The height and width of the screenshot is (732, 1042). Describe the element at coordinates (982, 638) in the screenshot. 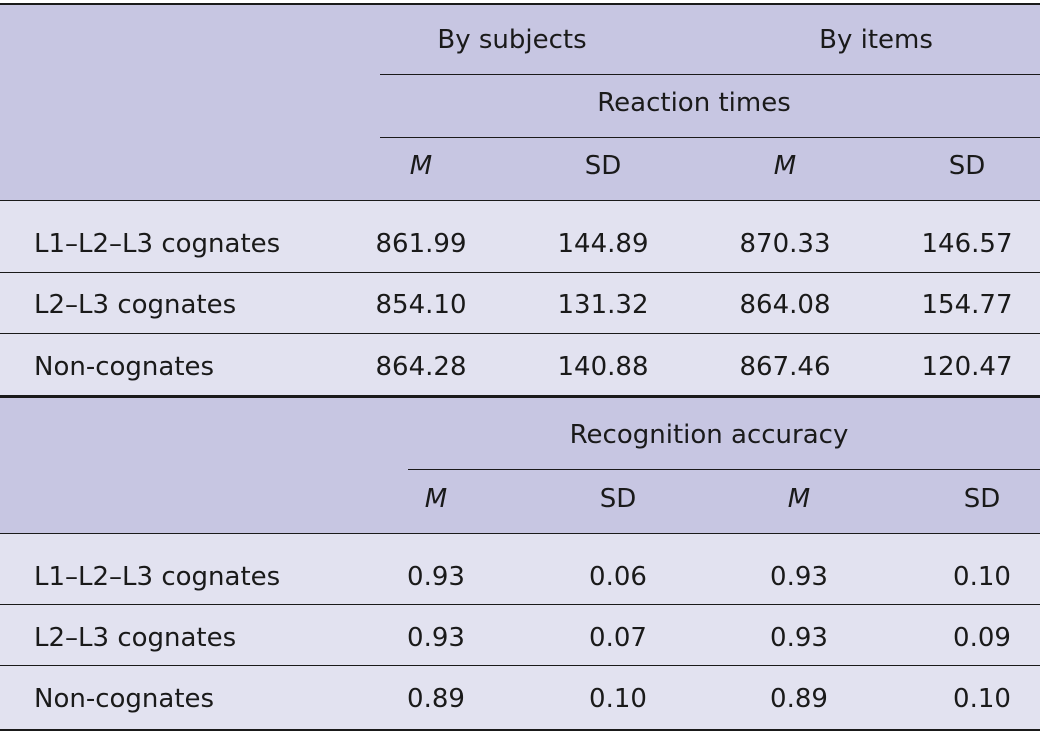

I see `cell: 0.09` at that location.